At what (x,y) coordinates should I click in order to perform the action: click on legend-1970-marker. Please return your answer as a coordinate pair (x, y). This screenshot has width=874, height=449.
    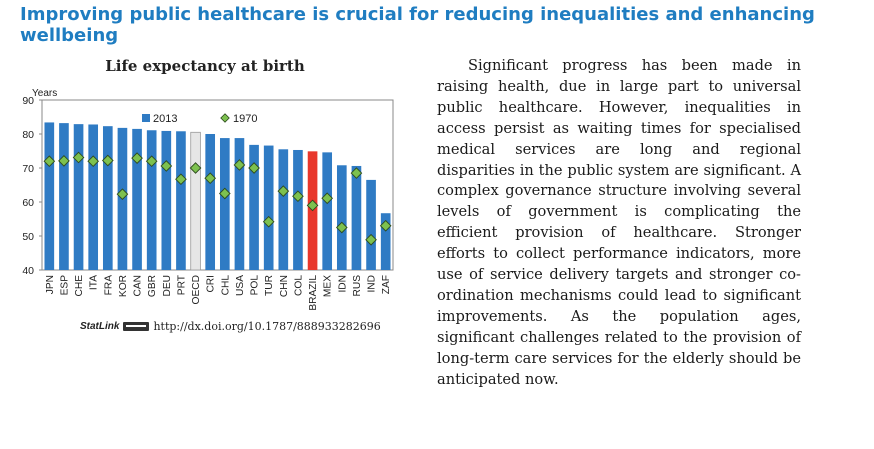
    Looking at the image, I should click on (225, 118).